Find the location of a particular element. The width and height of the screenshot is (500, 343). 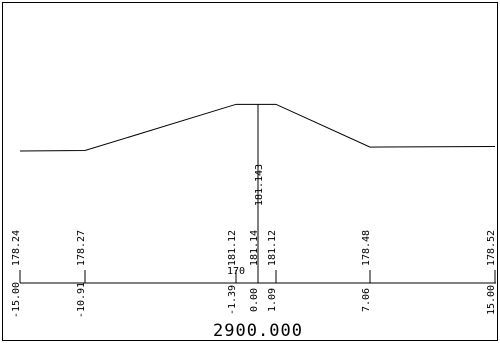

centerline-elevation-label: 181.143 is located at coordinates (259, 185).